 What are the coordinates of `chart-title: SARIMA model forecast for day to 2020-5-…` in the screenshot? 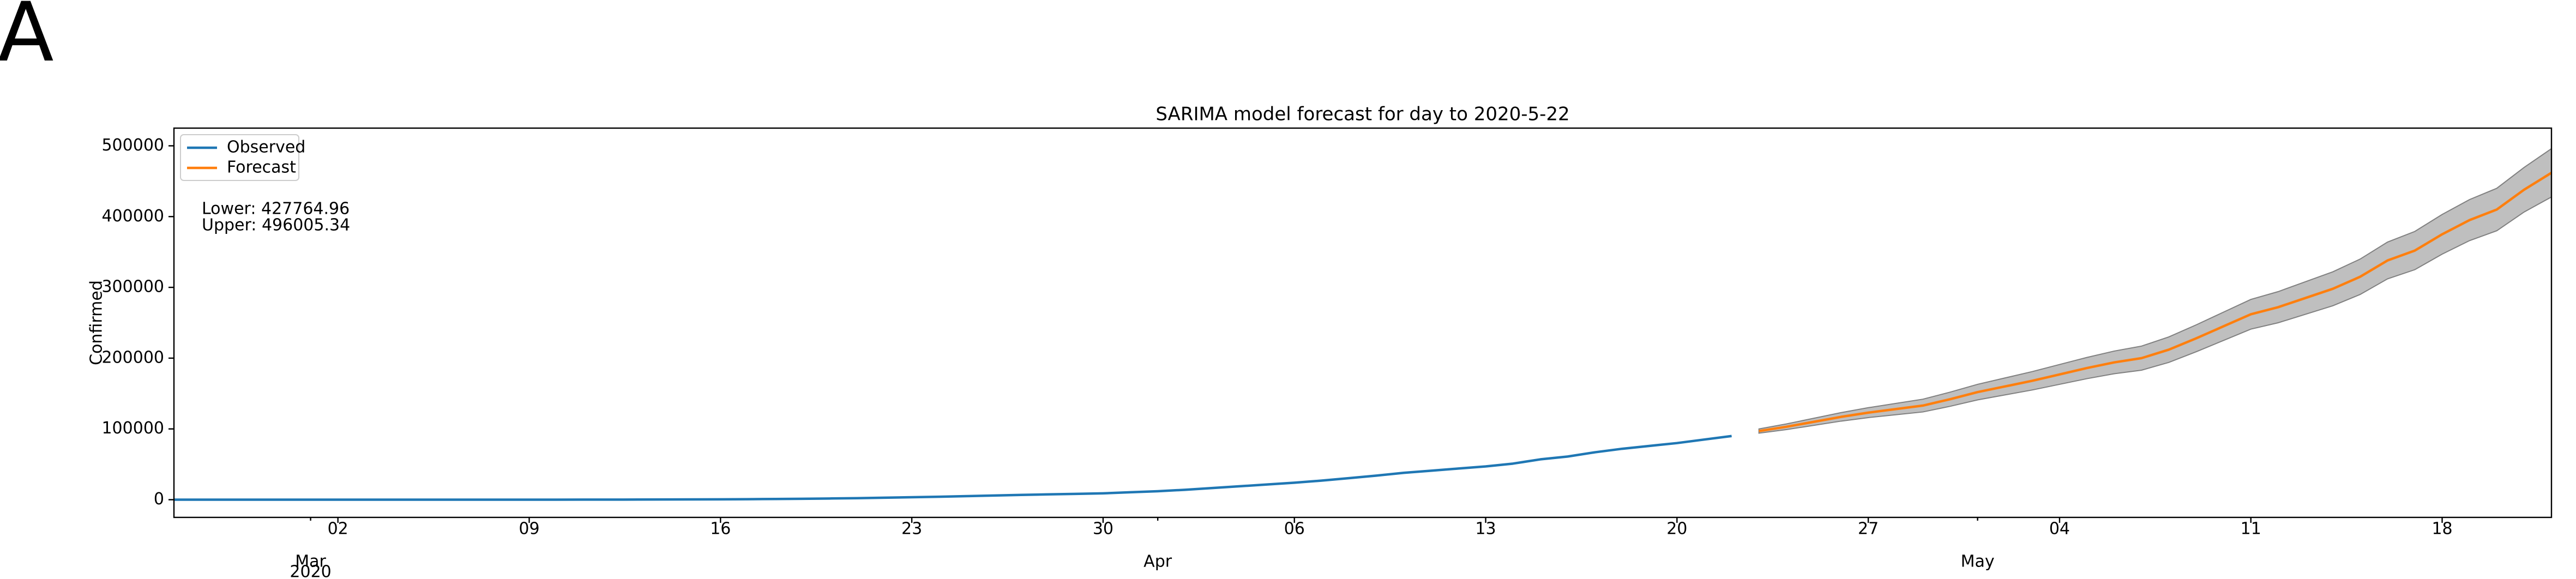 It's located at (1362, 115).